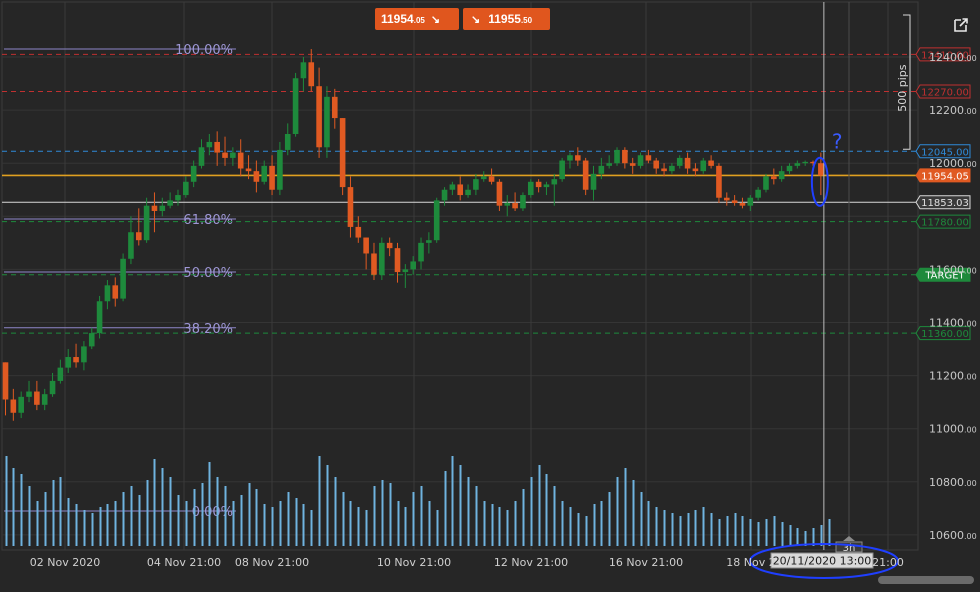  What do you see at coordinates (204, 50) in the screenshot?
I see `fib-100-label: 100.00%` at bounding box center [204, 50].